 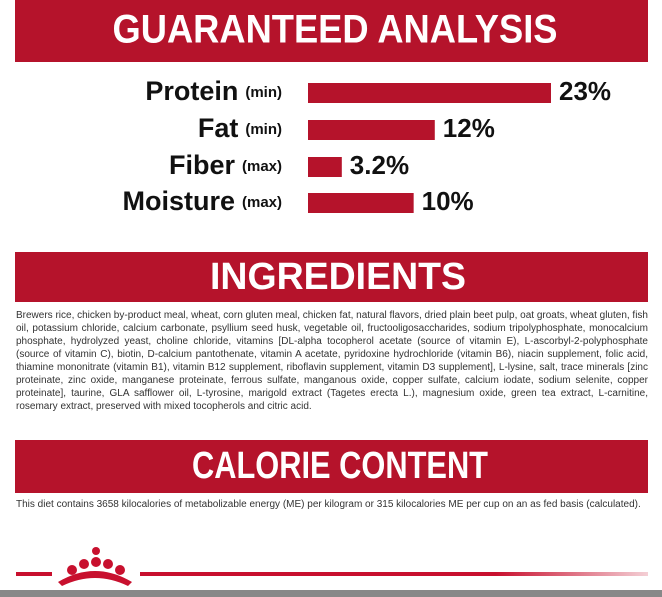 I want to click on header-band, so click(x=331, y=31).